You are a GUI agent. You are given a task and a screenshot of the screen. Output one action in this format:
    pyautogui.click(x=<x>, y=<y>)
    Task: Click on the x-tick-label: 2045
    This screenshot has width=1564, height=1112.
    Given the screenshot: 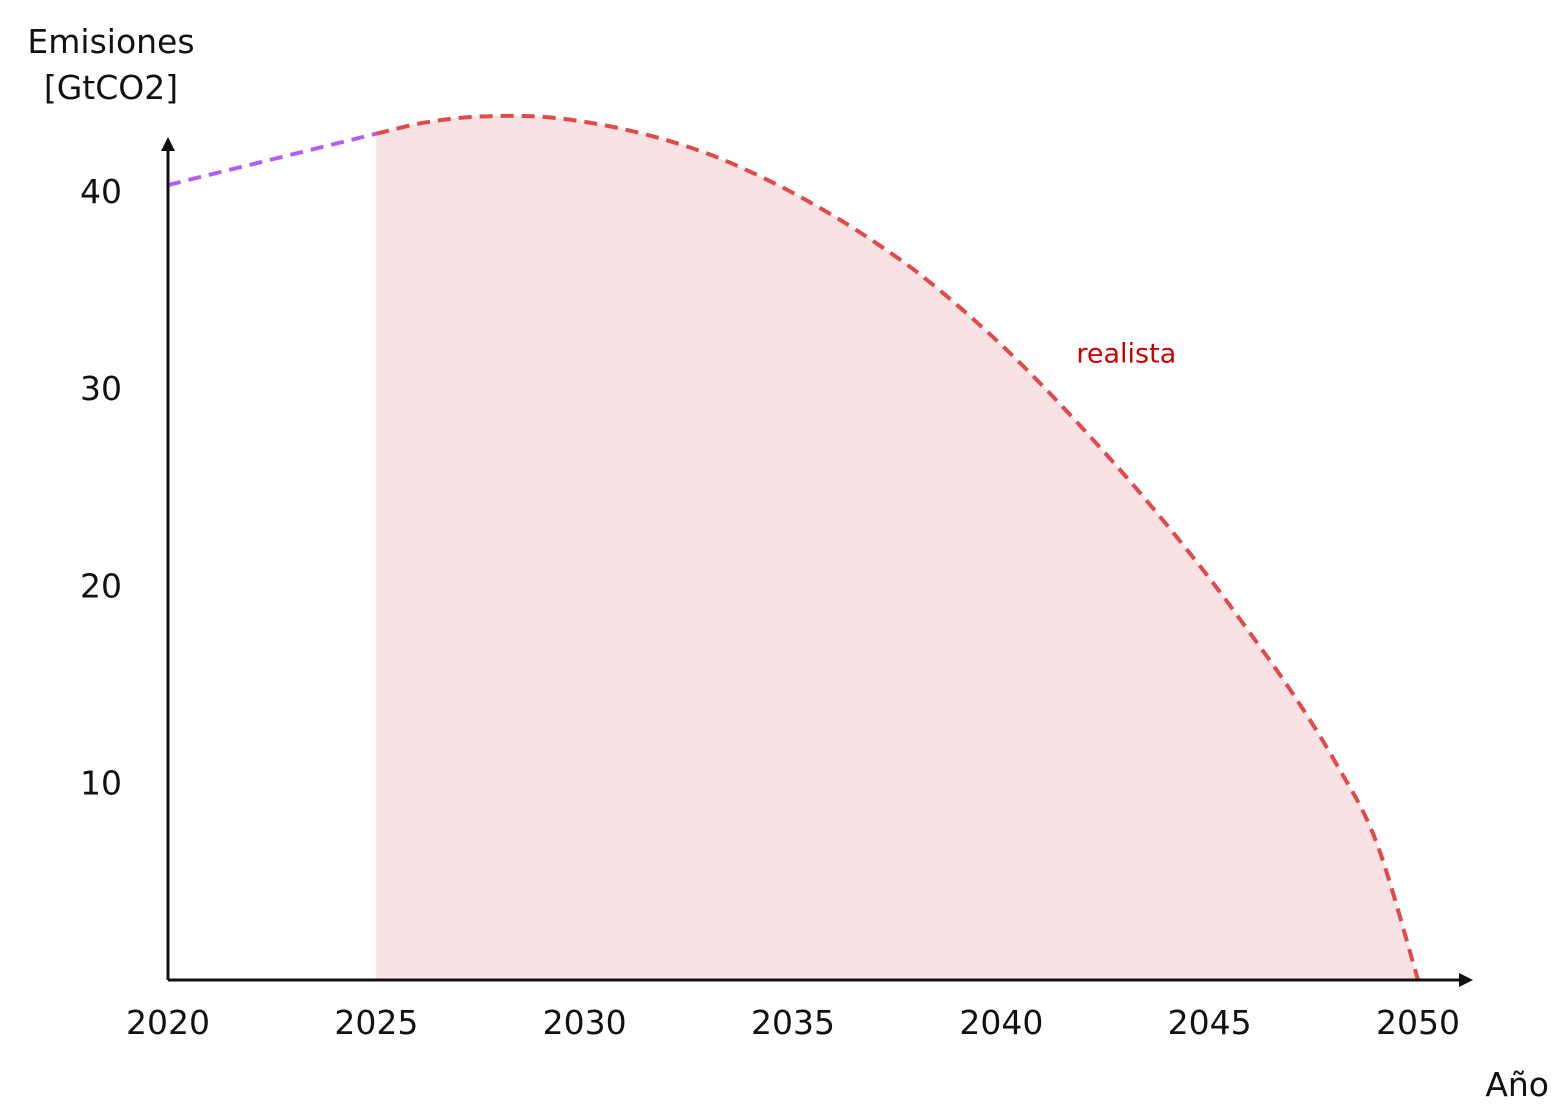 What is the action you would take?
    pyautogui.click(x=1210, y=1022)
    